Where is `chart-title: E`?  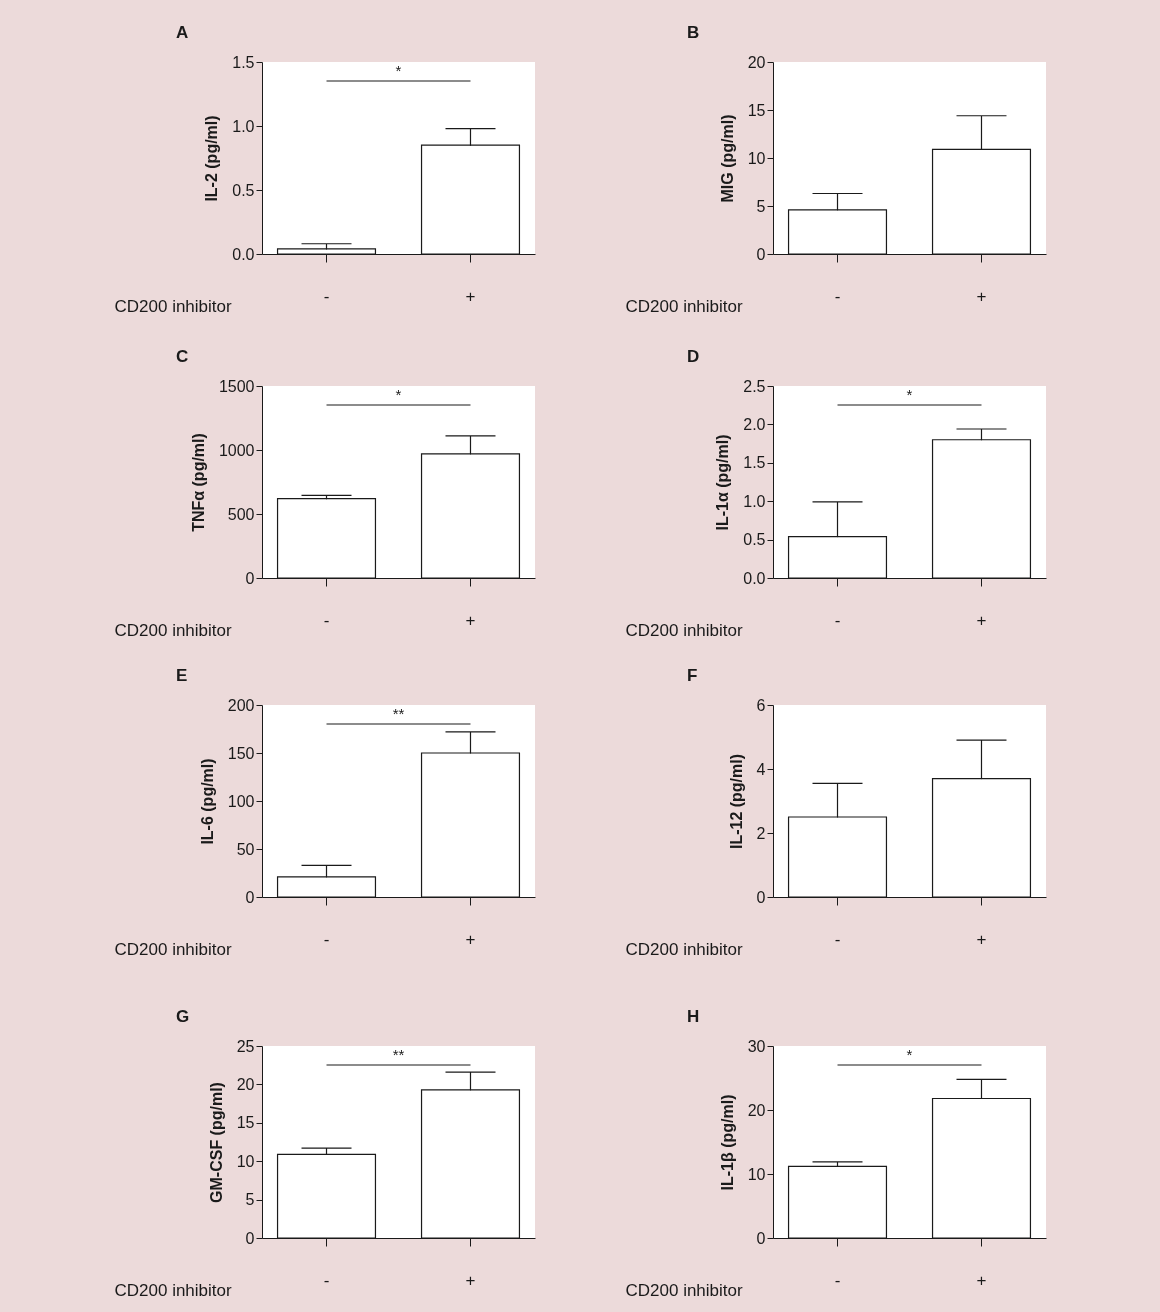 chart-title: E is located at coordinates (182, 675).